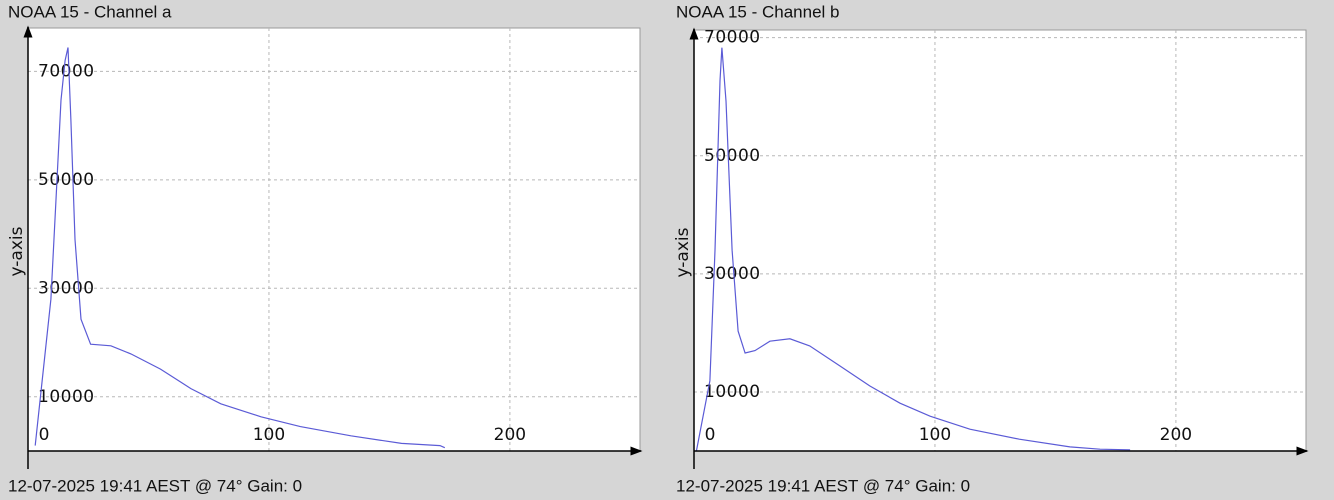  What do you see at coordinates (90, 11) in the screenshot?
I see `chart-title: NOAA 15 - Channel a` at bounding box center [90, 11].